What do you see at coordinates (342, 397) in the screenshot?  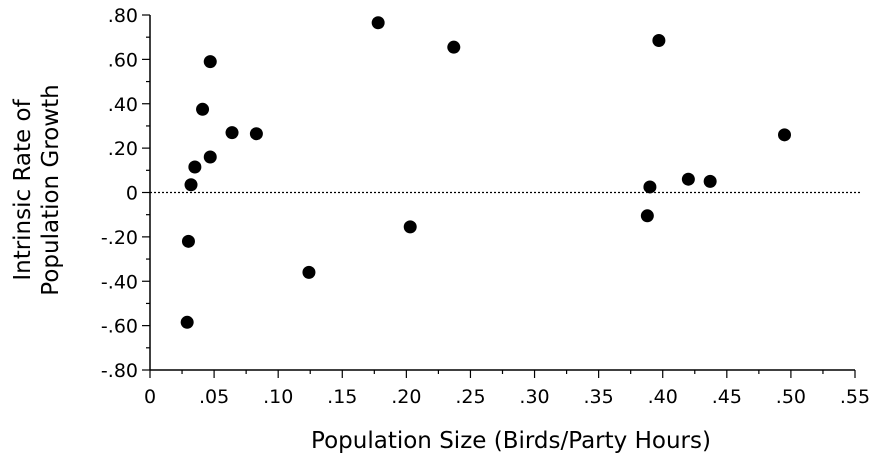 I see `x-tick-label: .15` at bounding box center [342, 397].